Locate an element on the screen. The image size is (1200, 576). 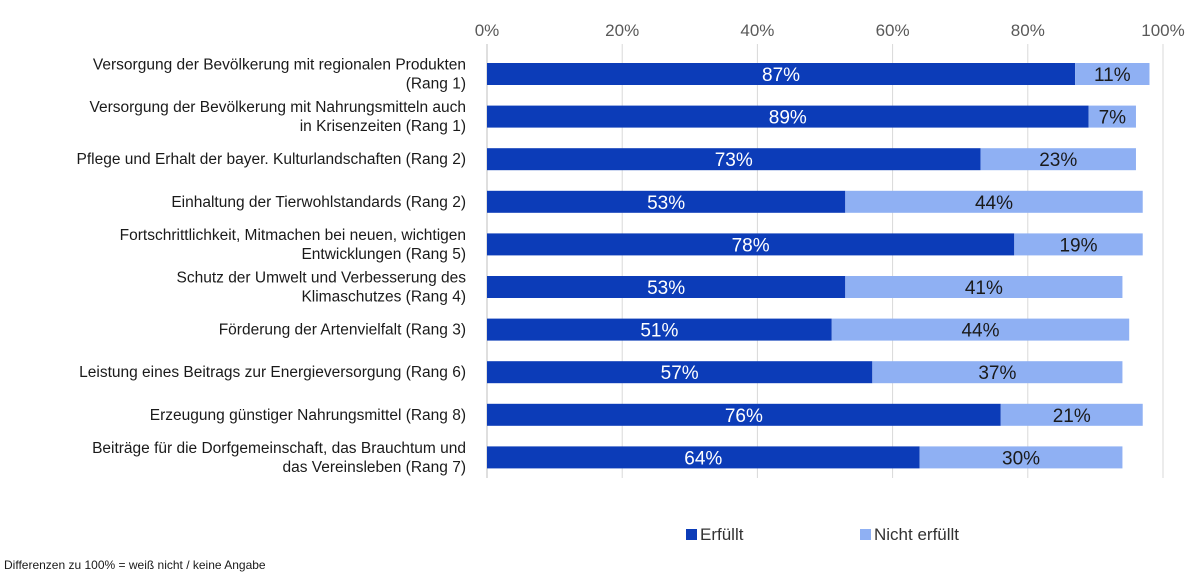
data-label: 51% is located at coordinates (659, 331).